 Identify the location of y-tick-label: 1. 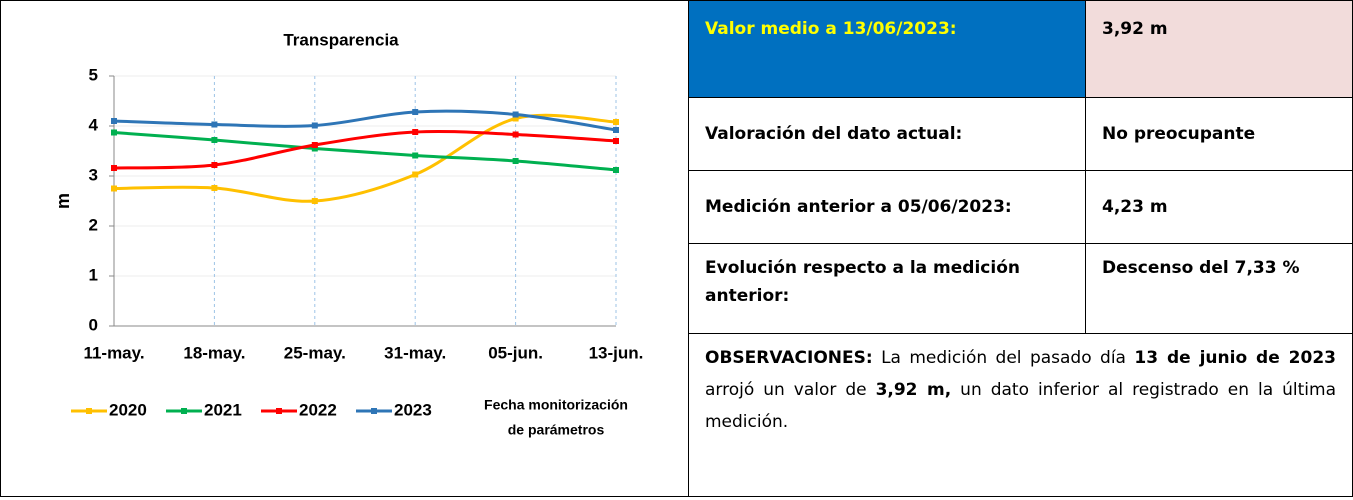
(93, 274).